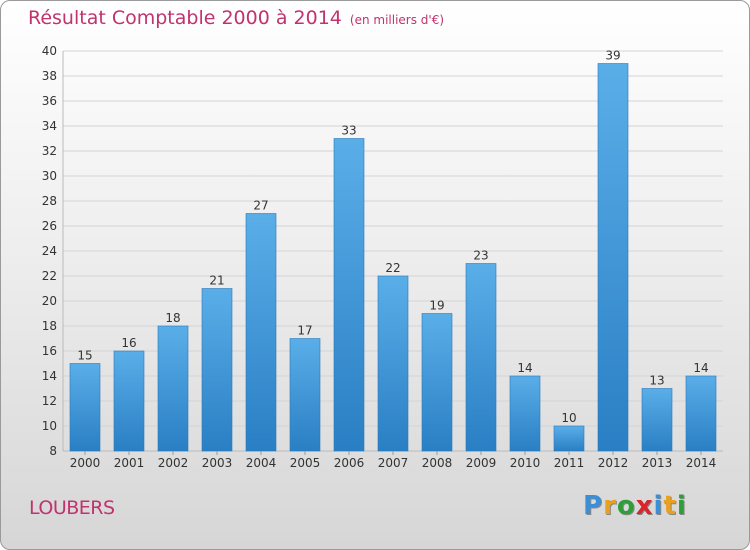 Image resolution: width=750 pixels, height=550 pixels. I want to click on y-tick-label: 18, so click(49, 326).